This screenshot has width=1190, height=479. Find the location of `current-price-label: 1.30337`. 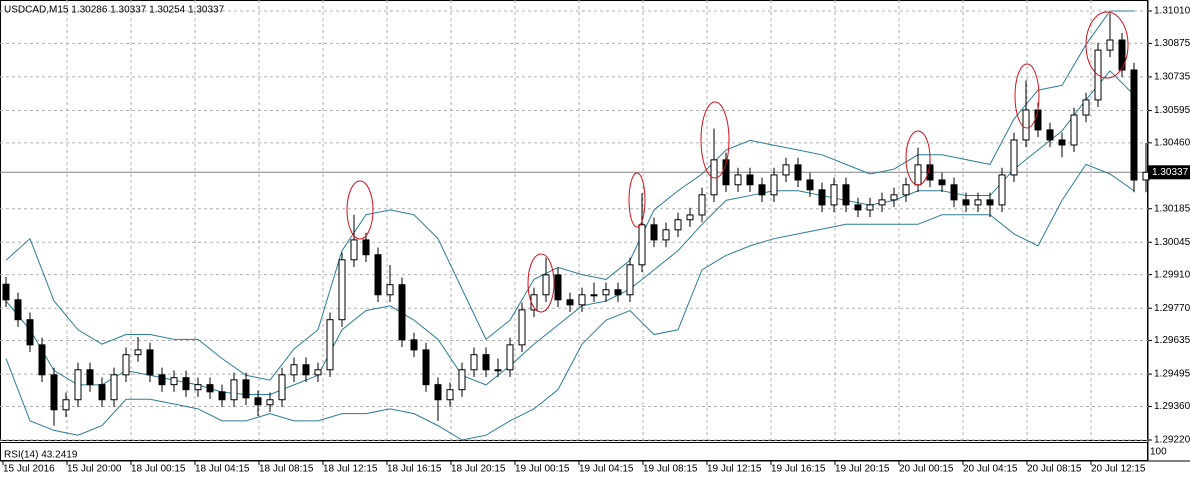

current-price-label: 1.30337 is located at coordinates (1170, 172).